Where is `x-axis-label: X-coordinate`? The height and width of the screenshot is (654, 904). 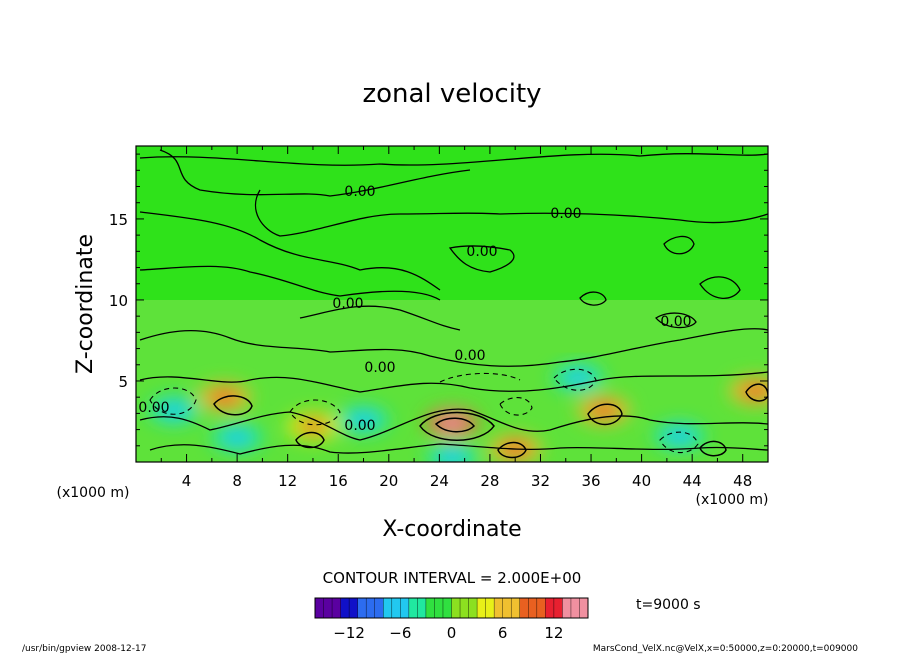
x-axis-label: X-coordinate is located at coordinates (451, 529).